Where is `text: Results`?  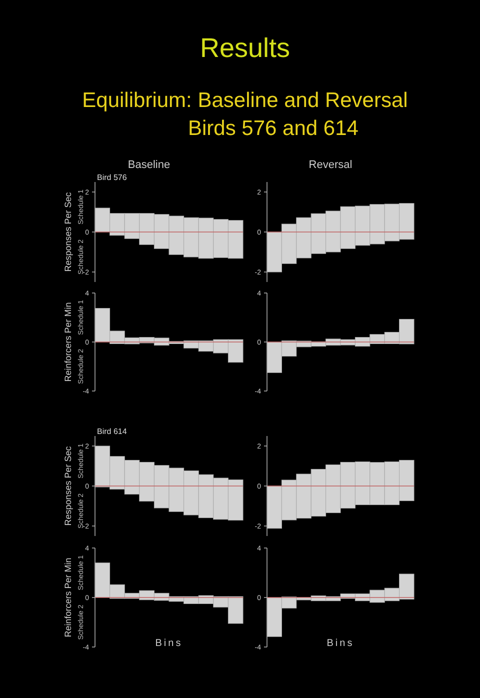 text: Results is located at coordinates (245, 48).